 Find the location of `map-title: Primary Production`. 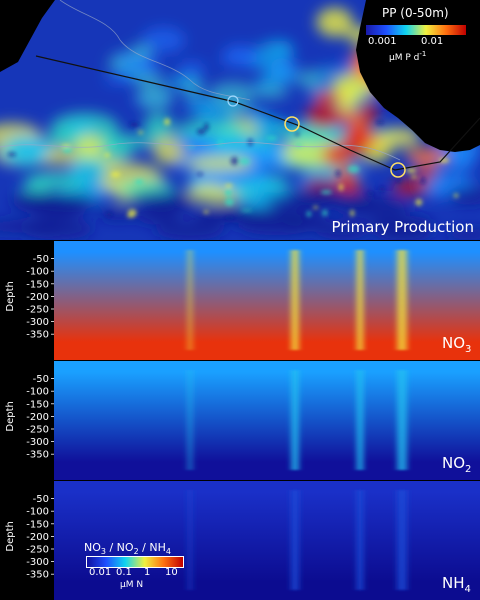

map-title: Primary Production is located at coordinates (402, 227).